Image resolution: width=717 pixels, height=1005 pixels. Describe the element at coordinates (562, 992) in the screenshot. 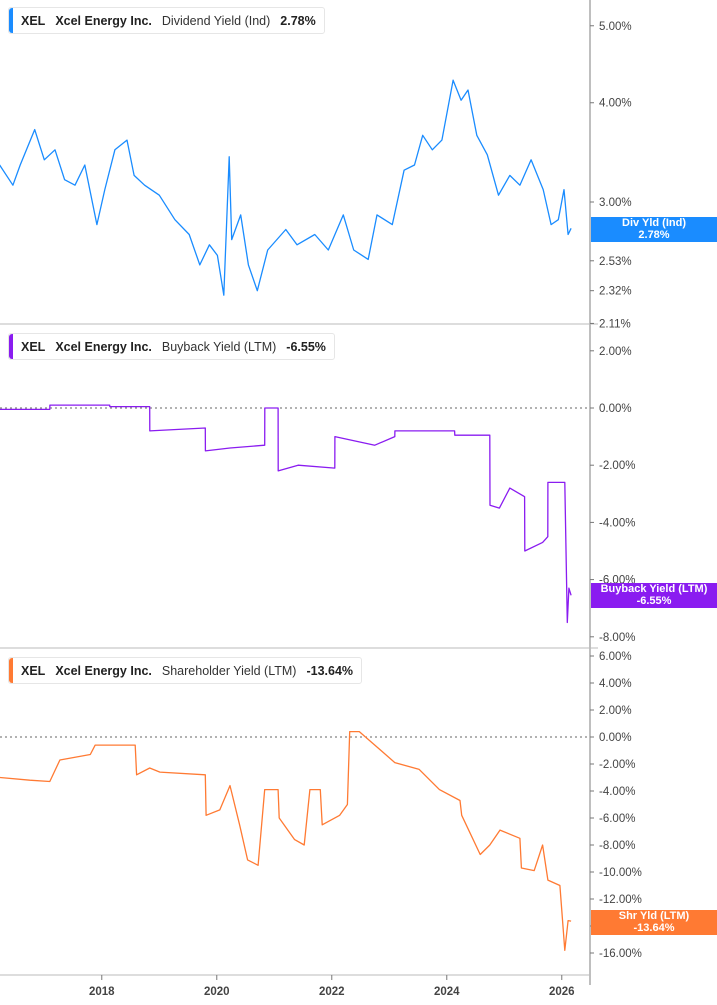

I see `x-tick-label: 2026` at that location.